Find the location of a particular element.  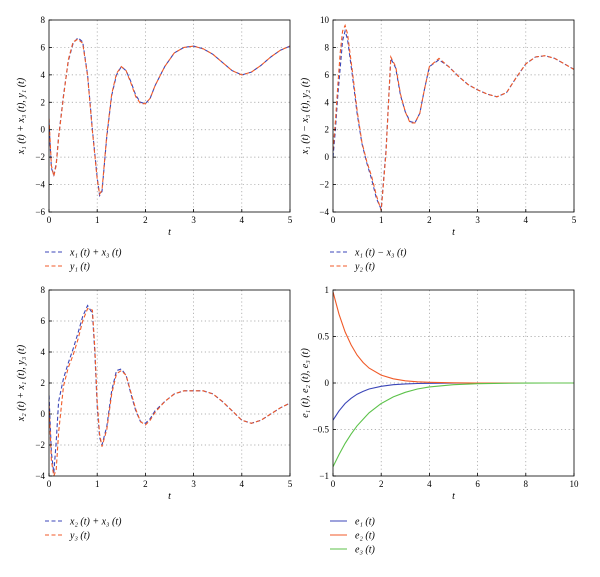

y-axis-label: x₂ (t) + x₁ (t), y₃ (t) is located at coordinates (21, 383).